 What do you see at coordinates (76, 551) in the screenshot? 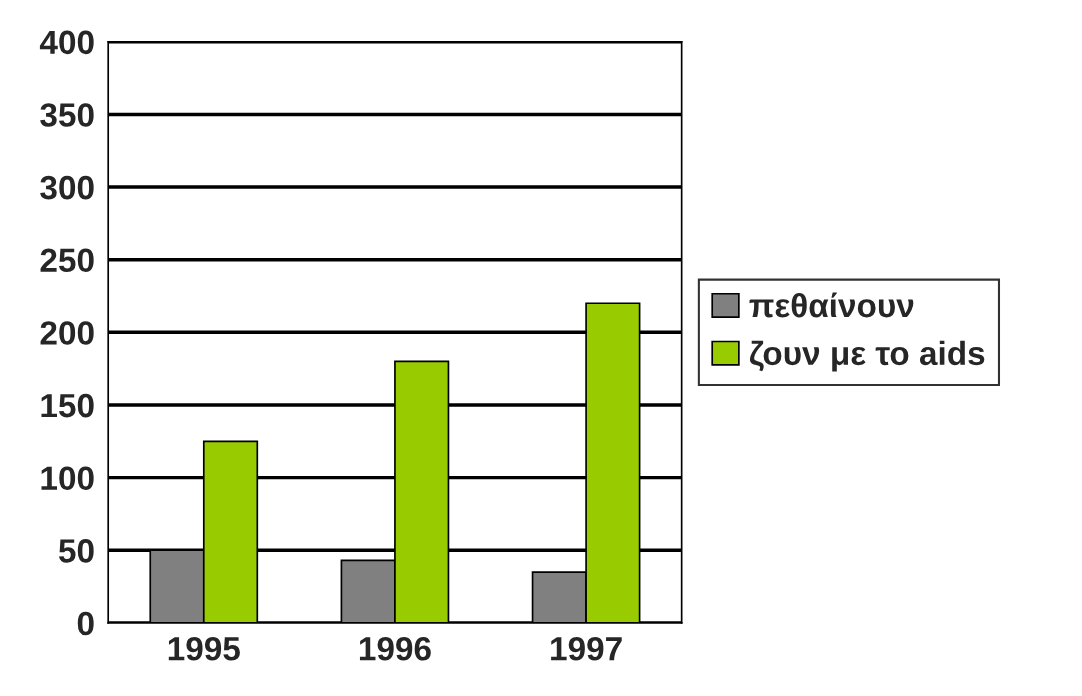
I see `y-tick-label: 50` at bounding box center [76, 551].